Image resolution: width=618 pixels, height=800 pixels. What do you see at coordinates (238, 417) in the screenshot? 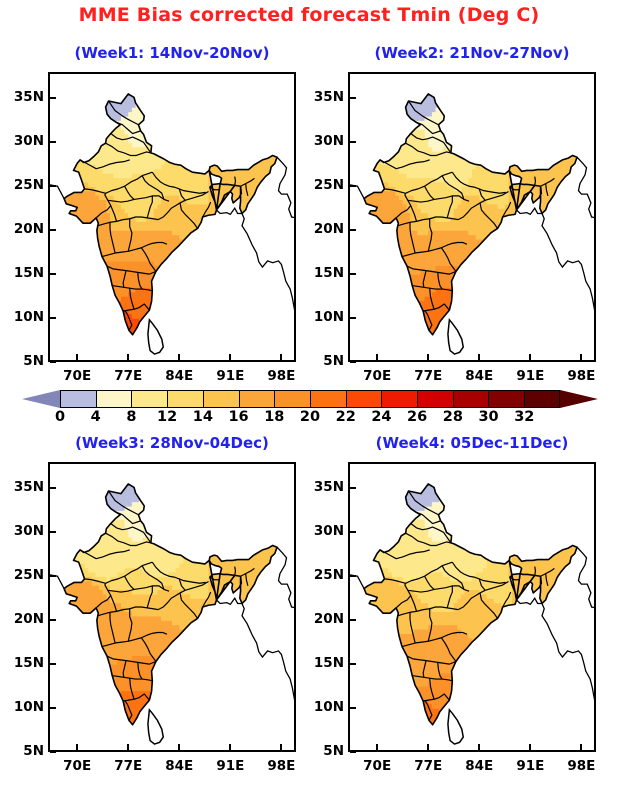
I see `colorbar-tick-label: 16` at bounding box center [238, 417].